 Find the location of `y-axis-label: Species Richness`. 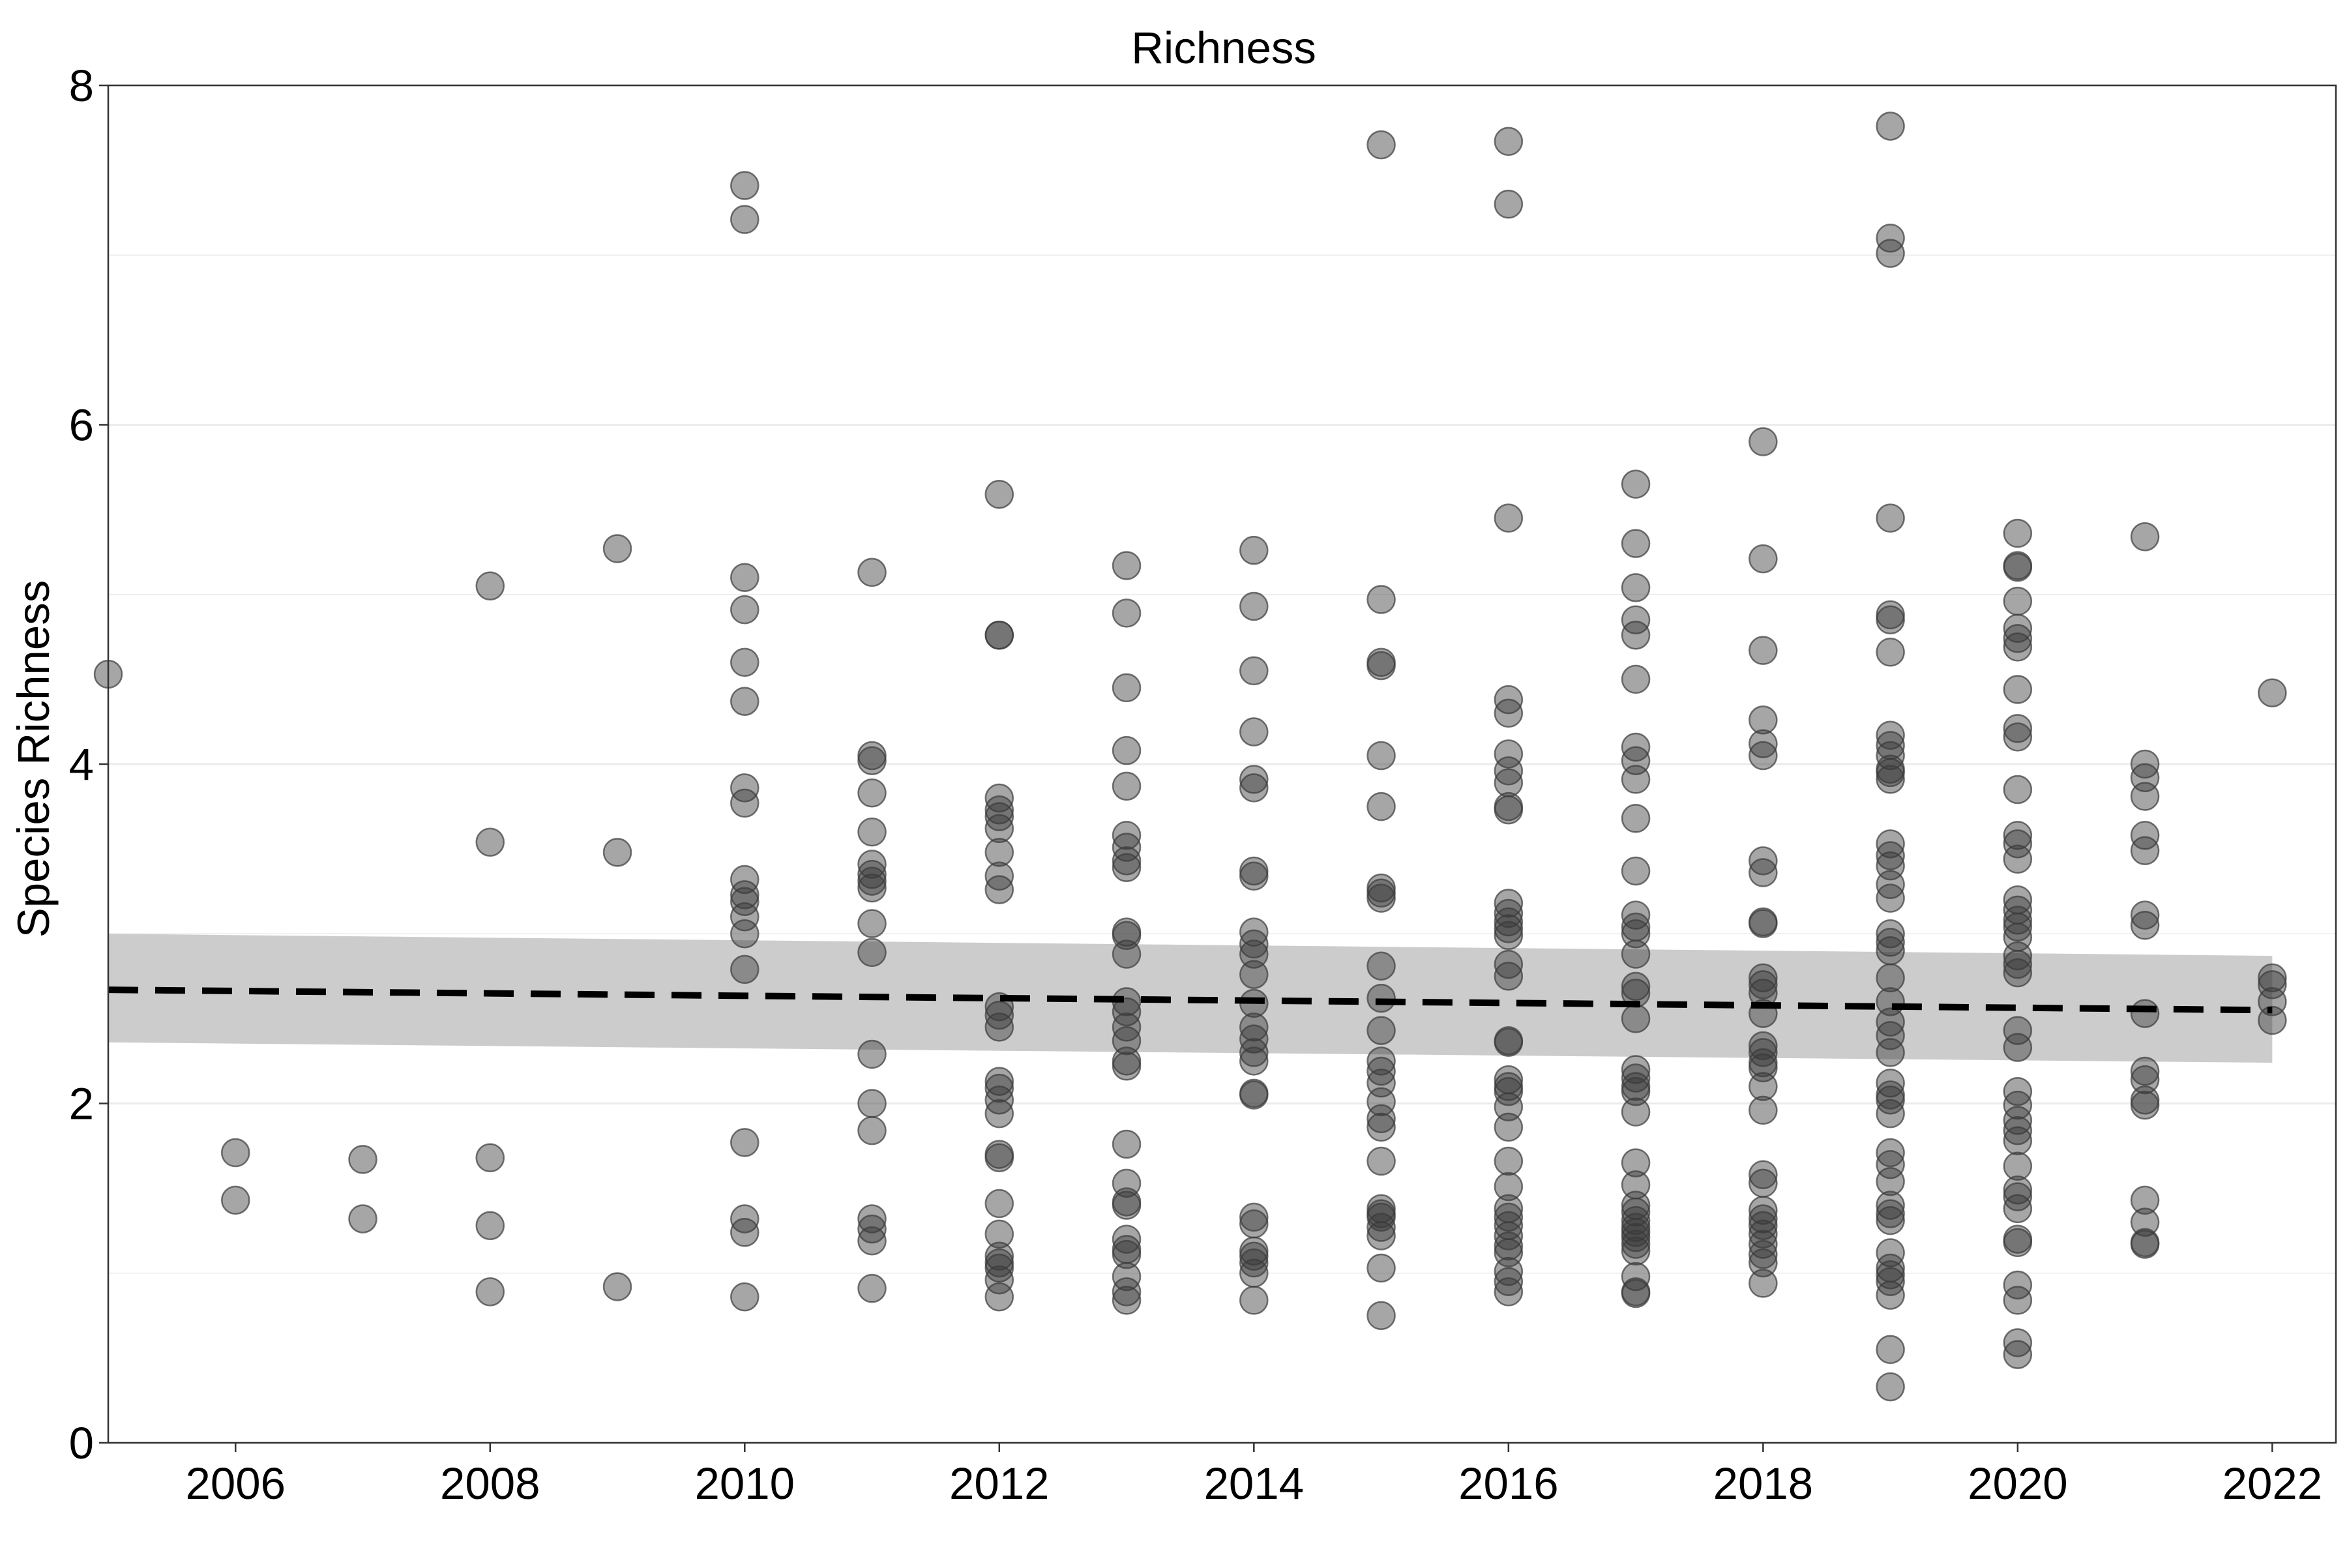

y-axis-label: Species Richness is located at coordinates (33, 759).